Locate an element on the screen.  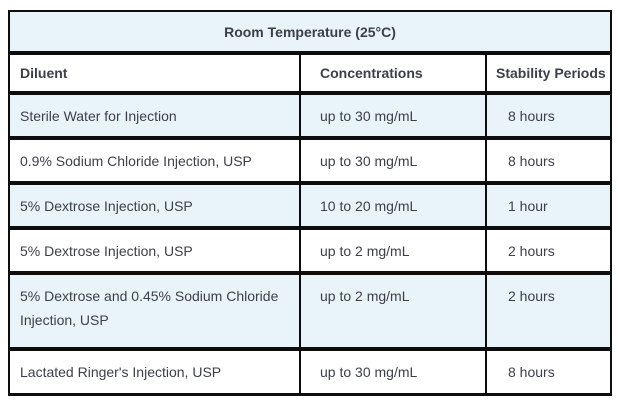
column-header-concentrations: Concentrations is located at coordinates (393, 73).